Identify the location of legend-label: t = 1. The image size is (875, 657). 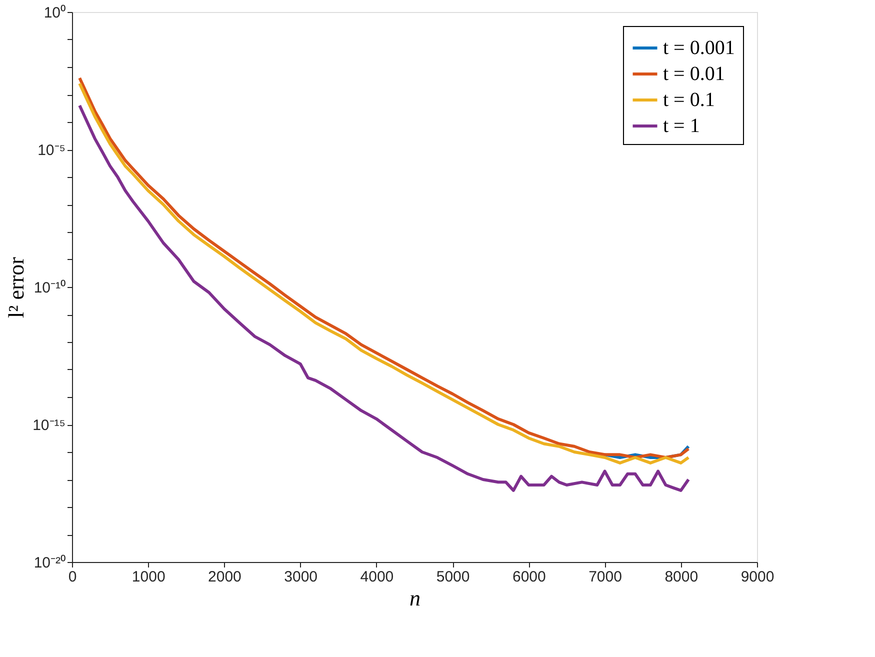
(681, 126).